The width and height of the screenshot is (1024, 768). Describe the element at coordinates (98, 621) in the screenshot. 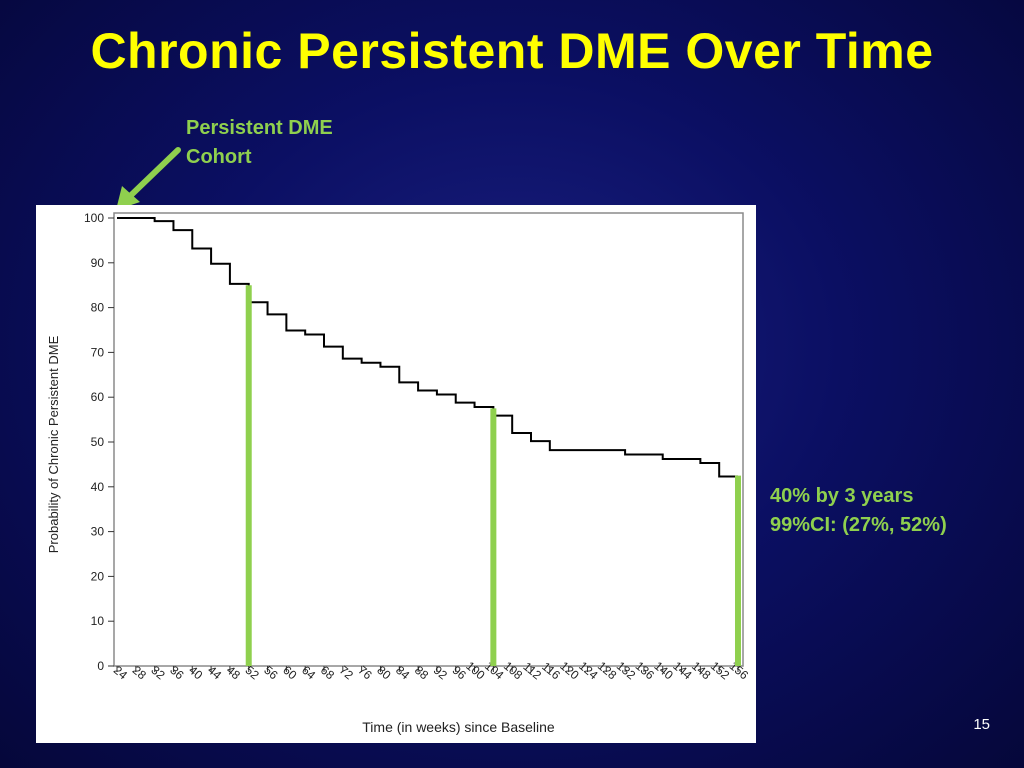

I see `y-tick-label: 10` at that location.